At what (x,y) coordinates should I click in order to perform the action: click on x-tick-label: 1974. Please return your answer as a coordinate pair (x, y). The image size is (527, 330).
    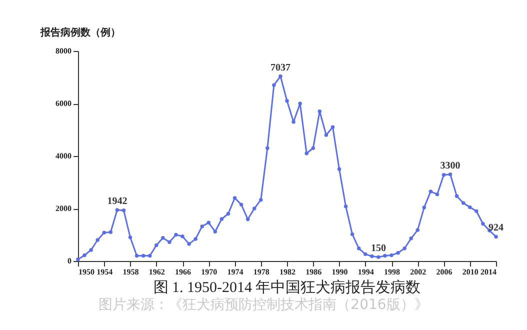
    Looking at the image, I should click on (235, 272).